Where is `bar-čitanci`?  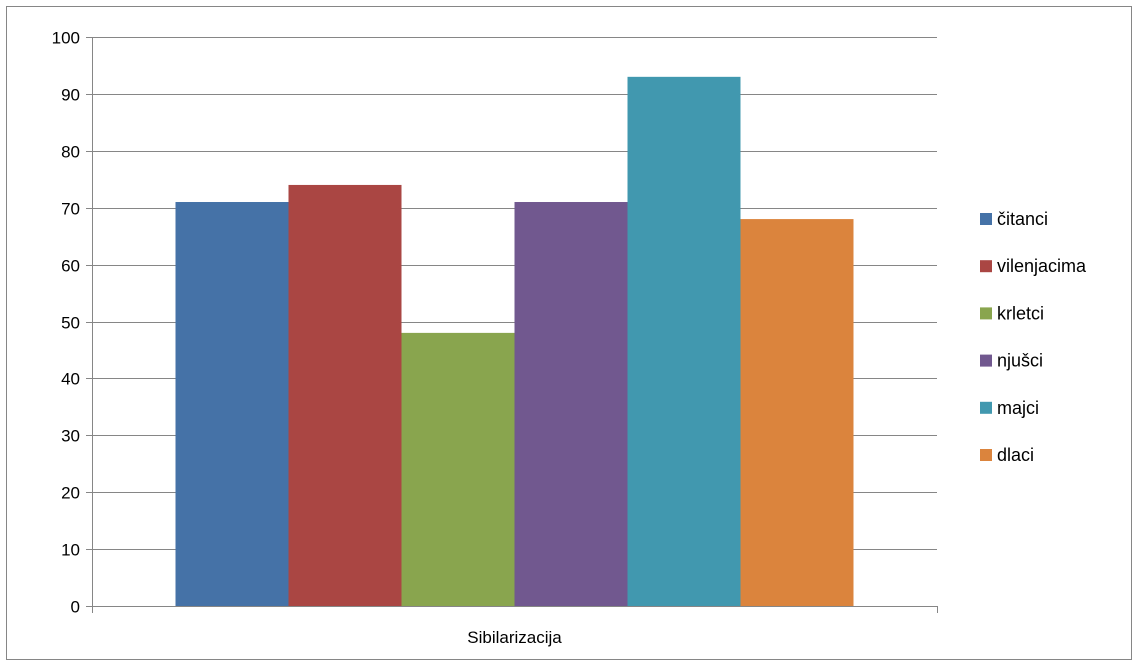
bar-čitanci is located at coordinates (232, 404).